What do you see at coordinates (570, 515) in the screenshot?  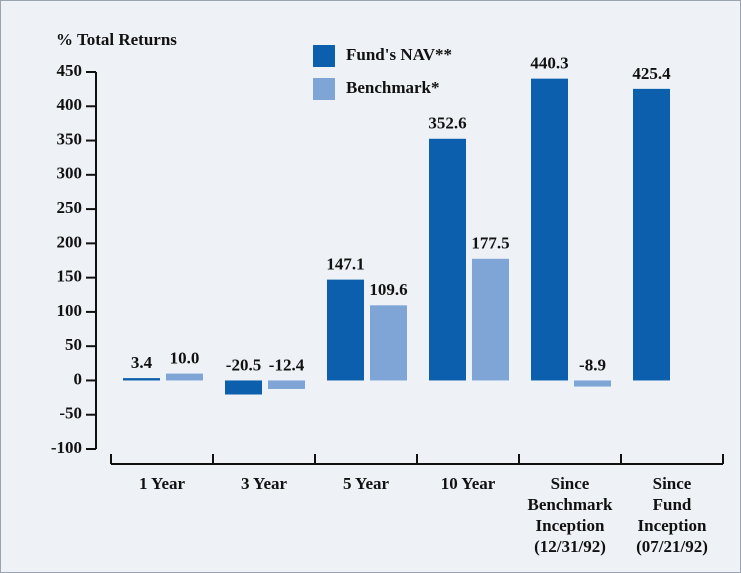 I see `x-tick-label: Since Benchmark Inception (12/31/92)` at bounding box center [570, 515].